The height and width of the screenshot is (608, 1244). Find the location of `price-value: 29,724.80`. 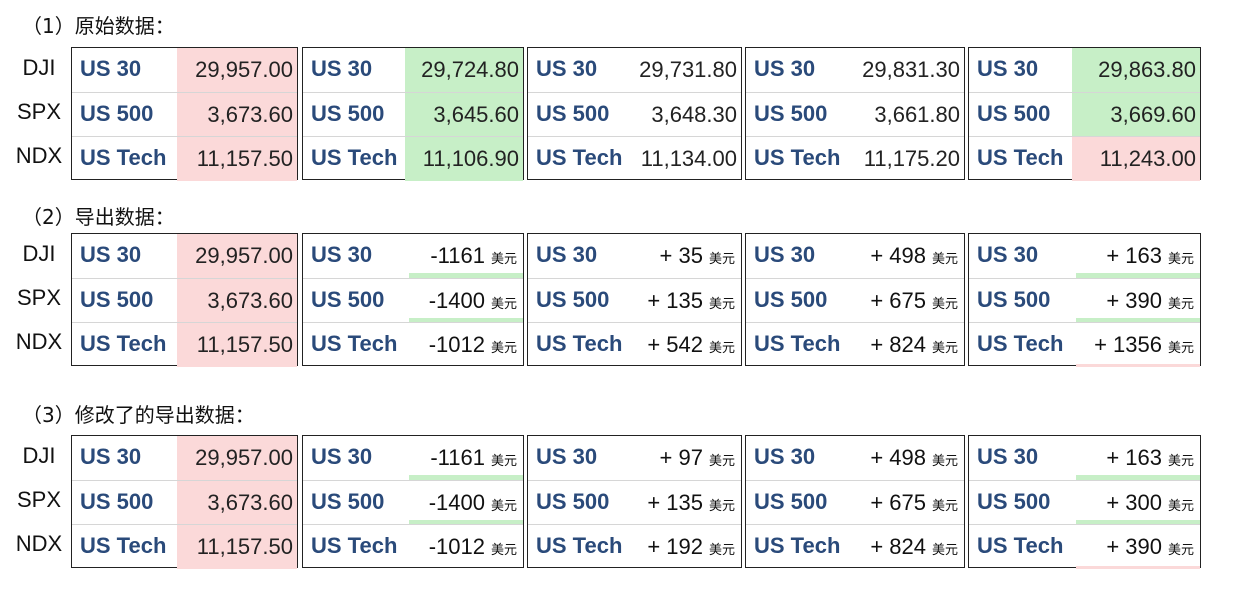

price-value: 29,724.80 is located at coordinates (464, 70).